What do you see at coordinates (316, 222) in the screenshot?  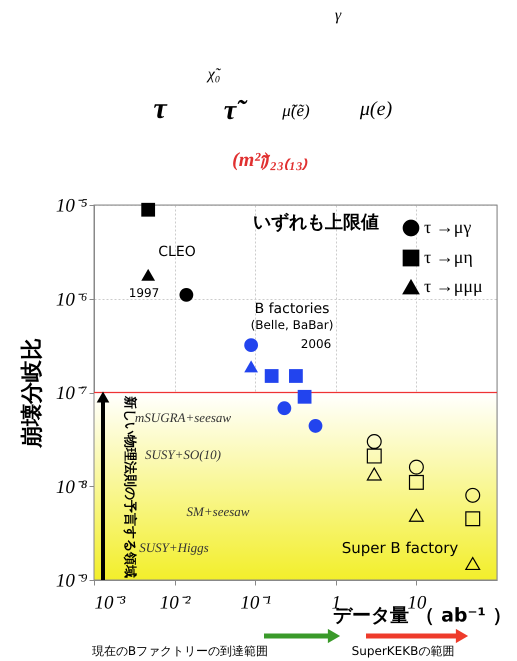 I see `annotation: いずれも上限値` at bounding box center [316, 222].